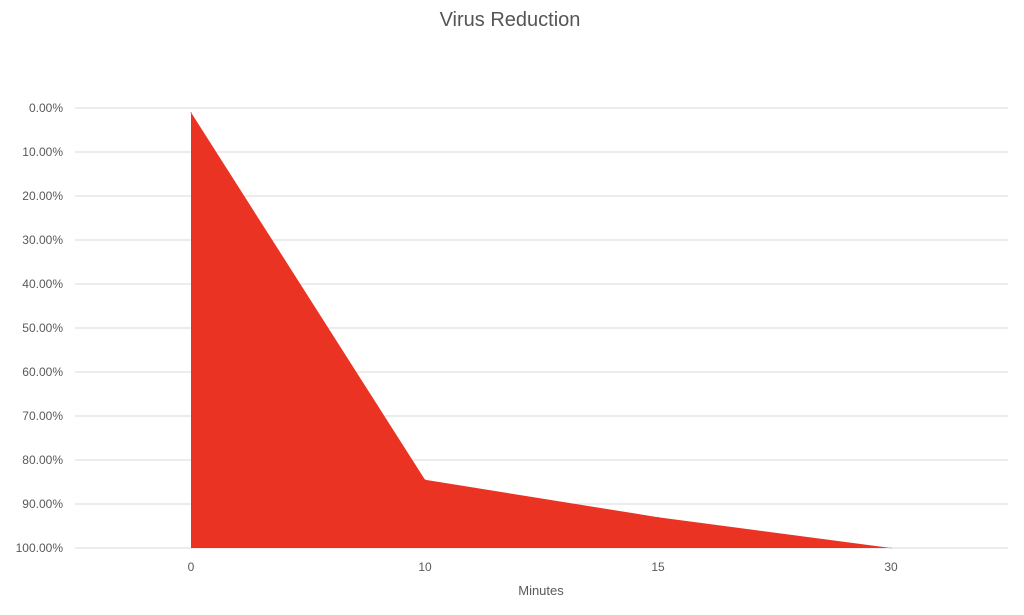 The width and height of the screenshot is (1024, 615). I want to click on y-tick-label: 100.00%, so click(40, 548).